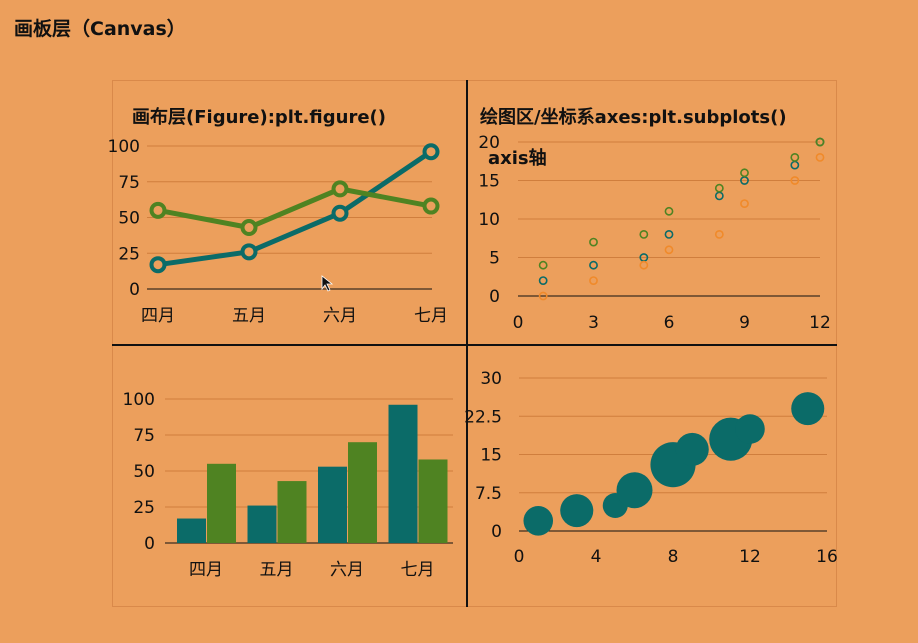  What do you see at coordinates (259, 117) in the screenshot?
I see `figure-label: 画布层(Figure):plt.figure()` at bounding box center [259, 117].